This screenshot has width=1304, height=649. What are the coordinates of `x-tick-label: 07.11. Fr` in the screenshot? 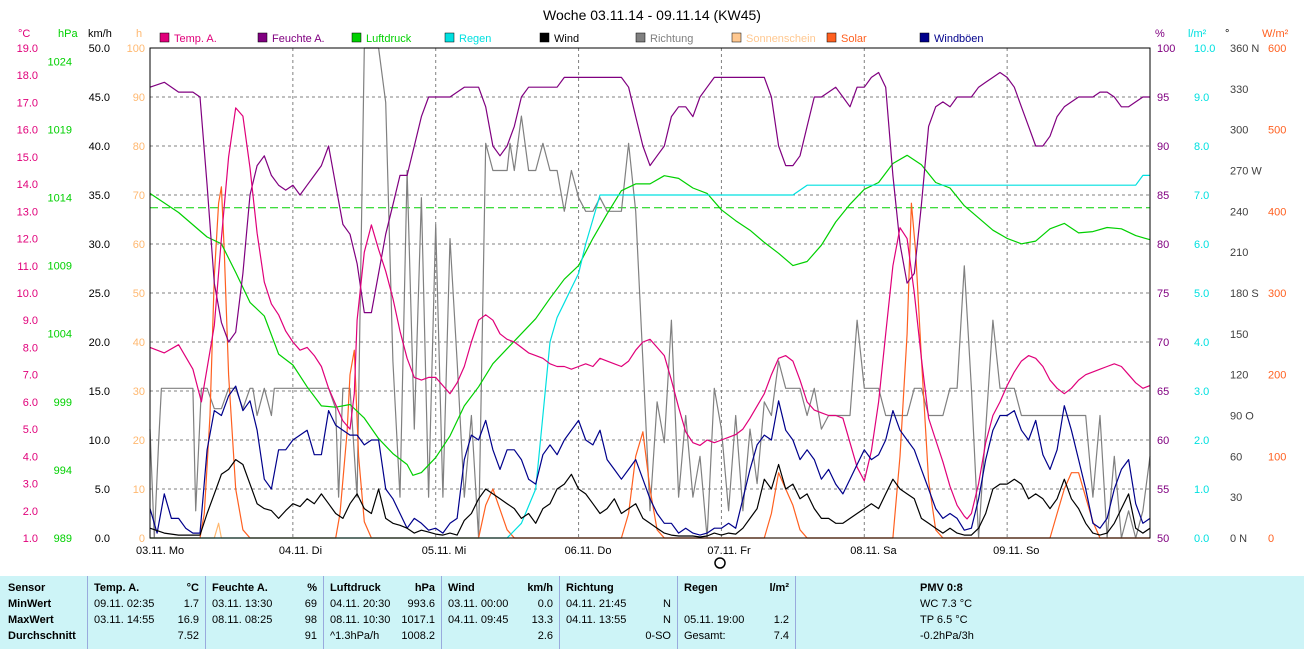 It's located at (729, 551).